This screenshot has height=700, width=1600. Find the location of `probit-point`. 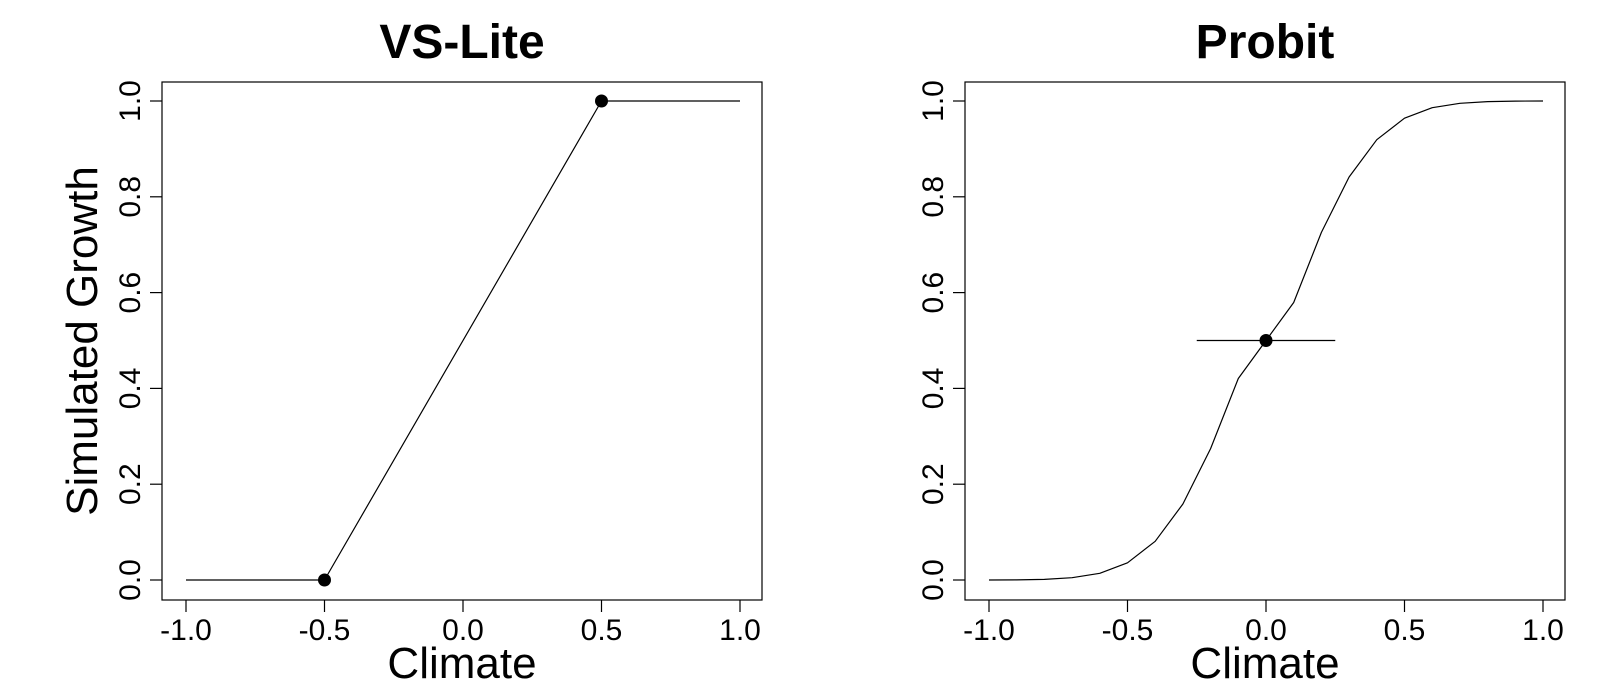

probit-point is located at coordinates (1266, 340).